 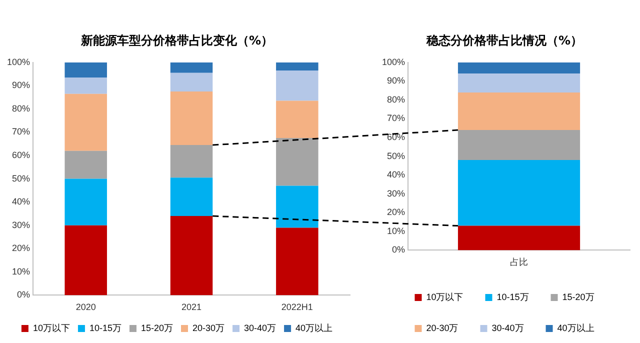 I want to click on x-tick-label: 2022H1, so click(x=297, y=307).